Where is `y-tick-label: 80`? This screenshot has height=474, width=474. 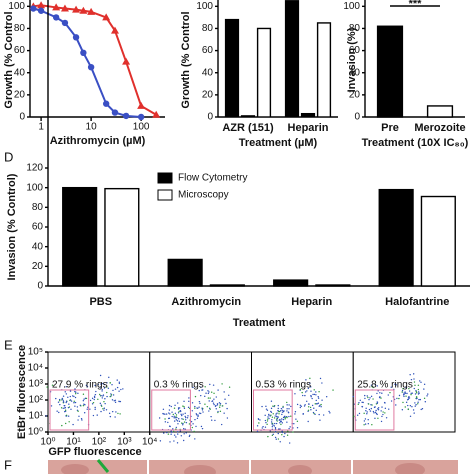 y-tick-label: 80 is located at coordinates (355, 28).